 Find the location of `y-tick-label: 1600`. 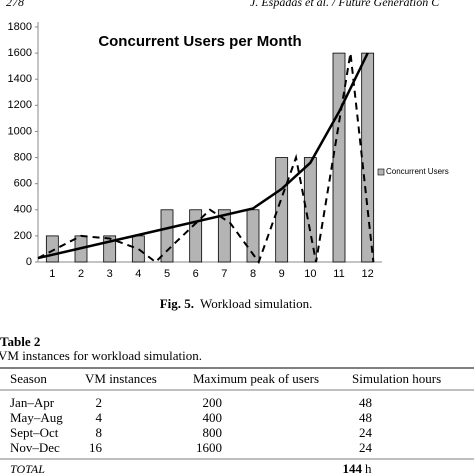

y-tick-label: 1600 is located at coordinates (20, 53).